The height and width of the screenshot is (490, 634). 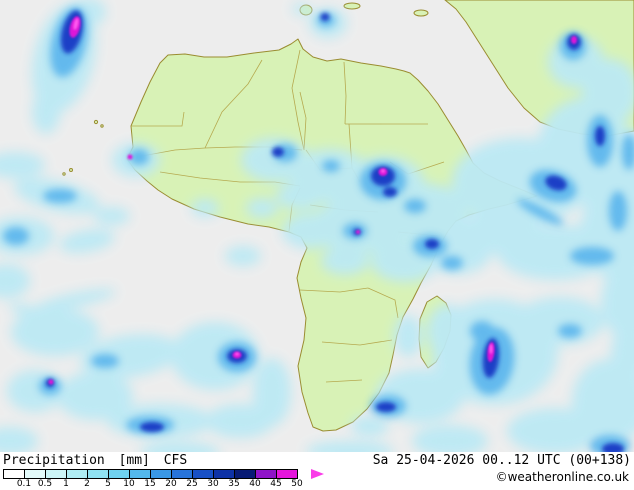 What do you see at coordinates (129, 484) in the screenshot?
I see `legend-tick-label: 10` at bounding box center [129, 484].